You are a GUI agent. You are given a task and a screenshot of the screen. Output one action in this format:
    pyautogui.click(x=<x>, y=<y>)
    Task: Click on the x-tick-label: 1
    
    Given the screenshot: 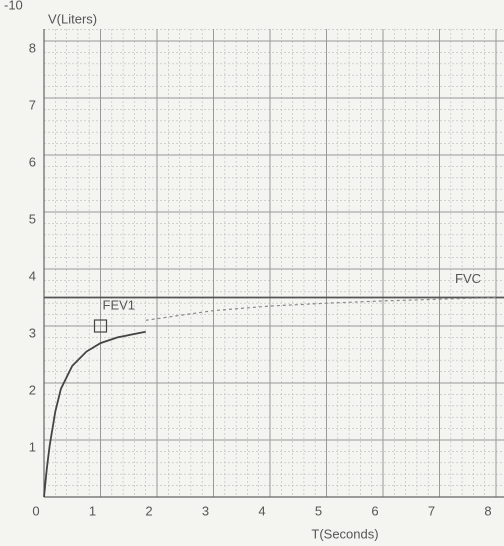 What is the action you would take?
    pyautogui.click(x=92, y=510)
    